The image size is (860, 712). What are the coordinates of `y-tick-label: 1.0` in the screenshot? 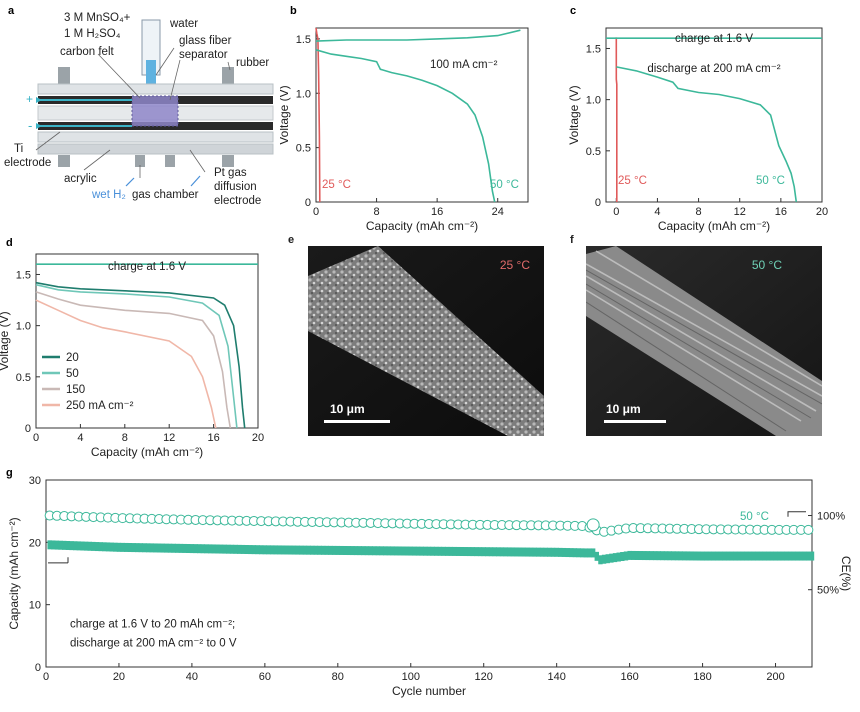 It's located at (593, 101).